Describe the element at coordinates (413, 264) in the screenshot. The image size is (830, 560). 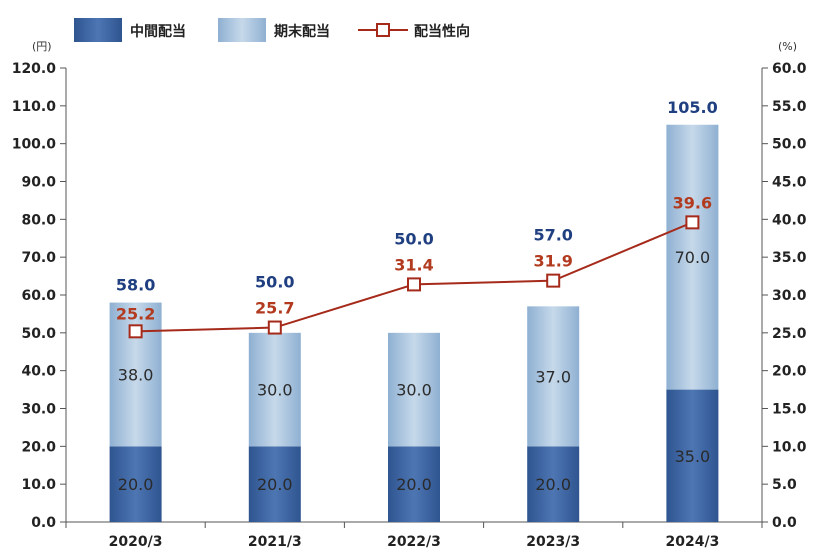
I see `payout-ratio-label: 31.4` at that location.